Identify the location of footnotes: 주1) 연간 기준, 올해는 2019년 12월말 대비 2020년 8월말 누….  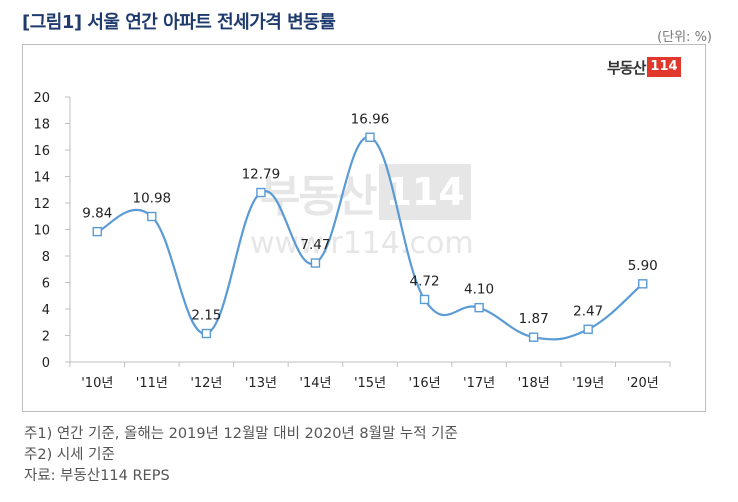
(241, 455).